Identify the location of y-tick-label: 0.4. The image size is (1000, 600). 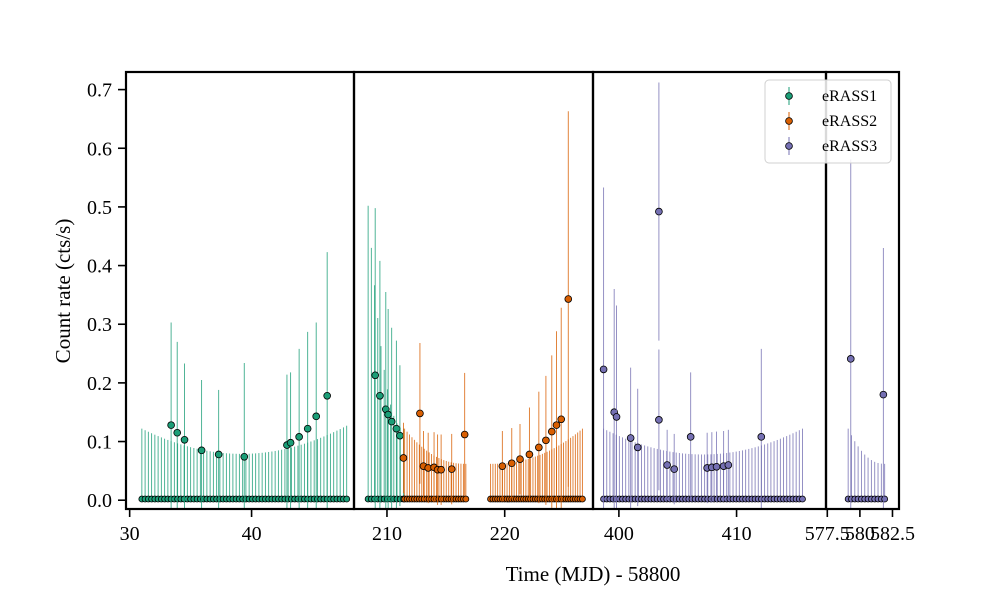
(99, 267).